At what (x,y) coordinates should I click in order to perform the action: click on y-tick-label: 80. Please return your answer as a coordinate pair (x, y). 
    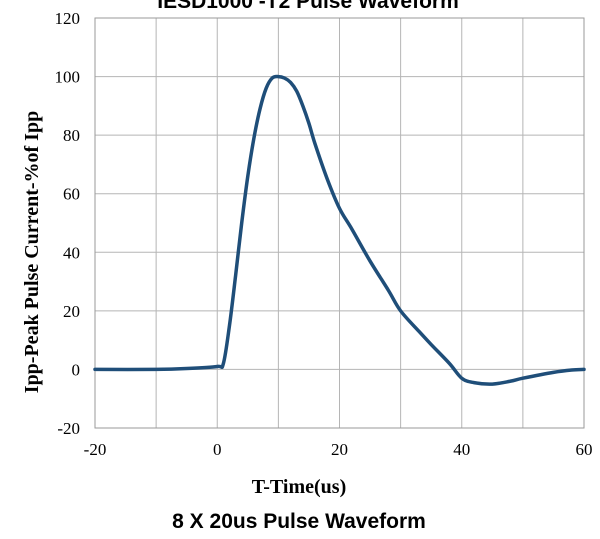
    Looking at the image, I should click on (71, 135).